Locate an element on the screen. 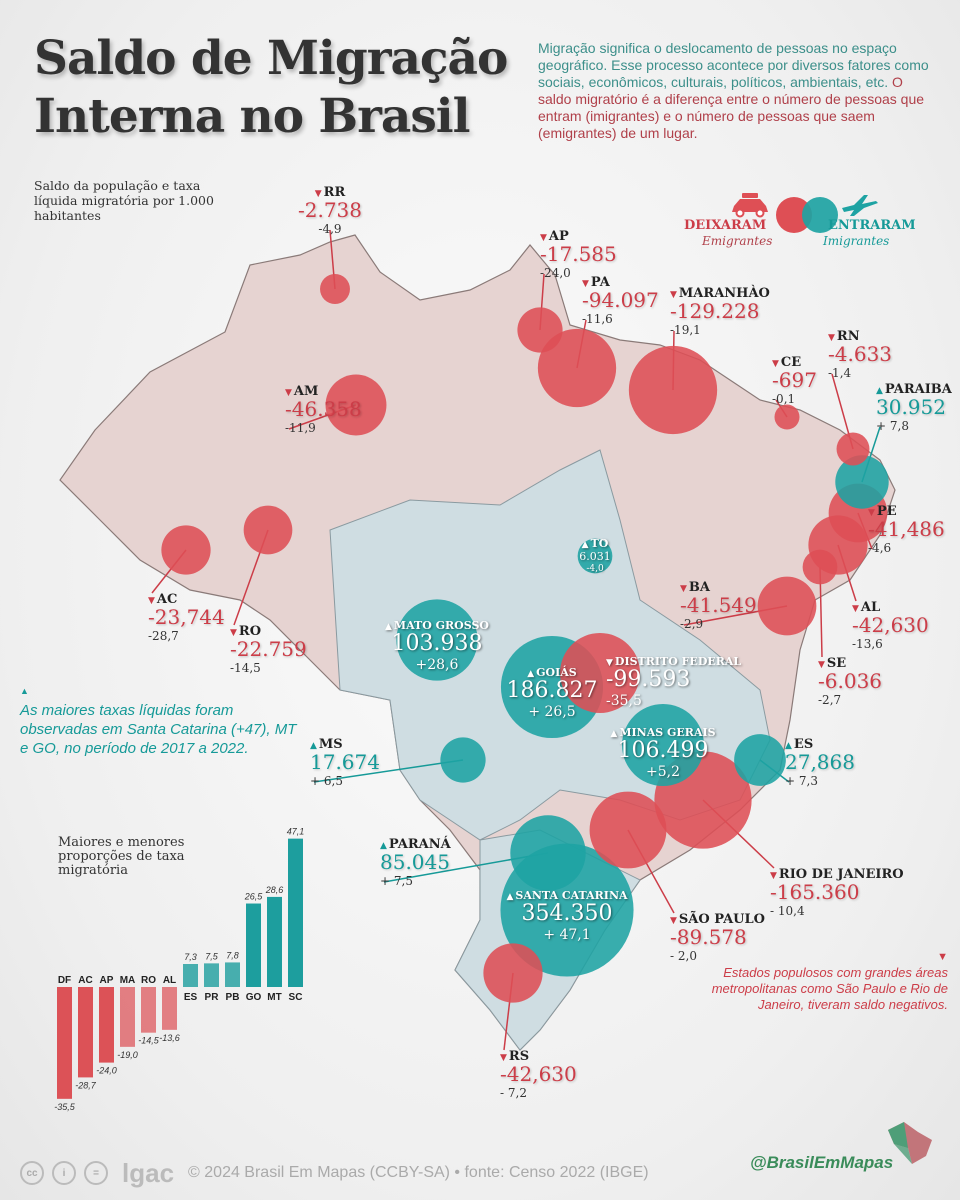 The image size is (960, 1200). bar-mt is located at coordinates (274, 941).